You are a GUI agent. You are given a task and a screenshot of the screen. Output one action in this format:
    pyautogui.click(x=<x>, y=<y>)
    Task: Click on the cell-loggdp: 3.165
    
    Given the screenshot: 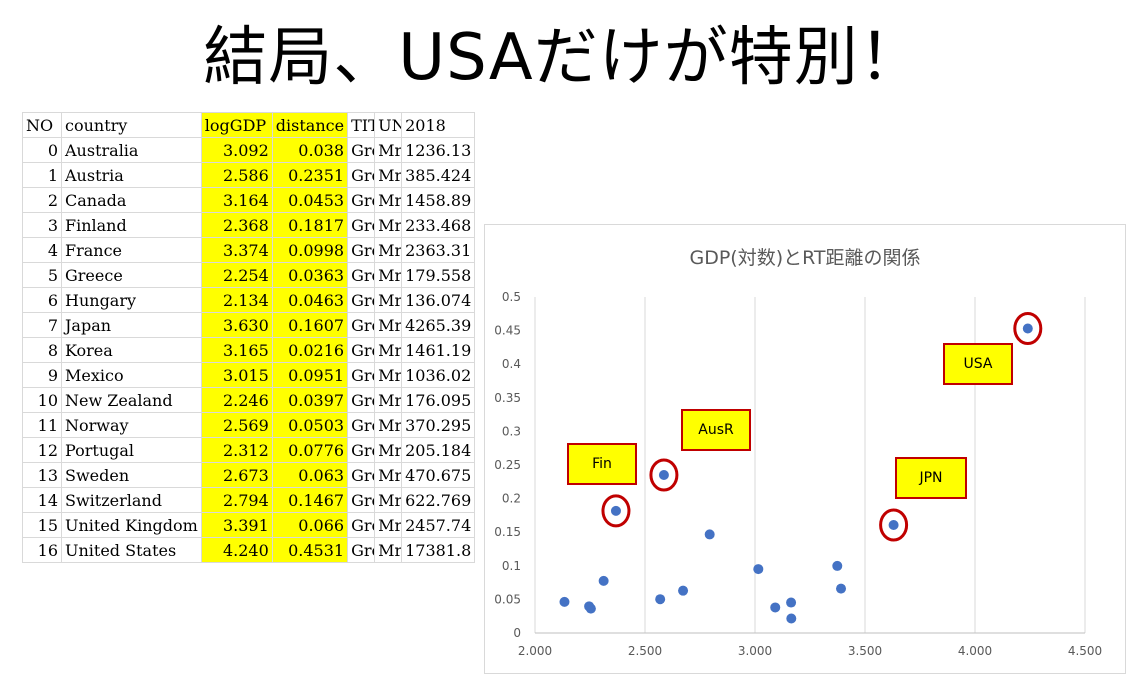 What is the action you would take?
    pyautogui.click(x=236, y=350)
    